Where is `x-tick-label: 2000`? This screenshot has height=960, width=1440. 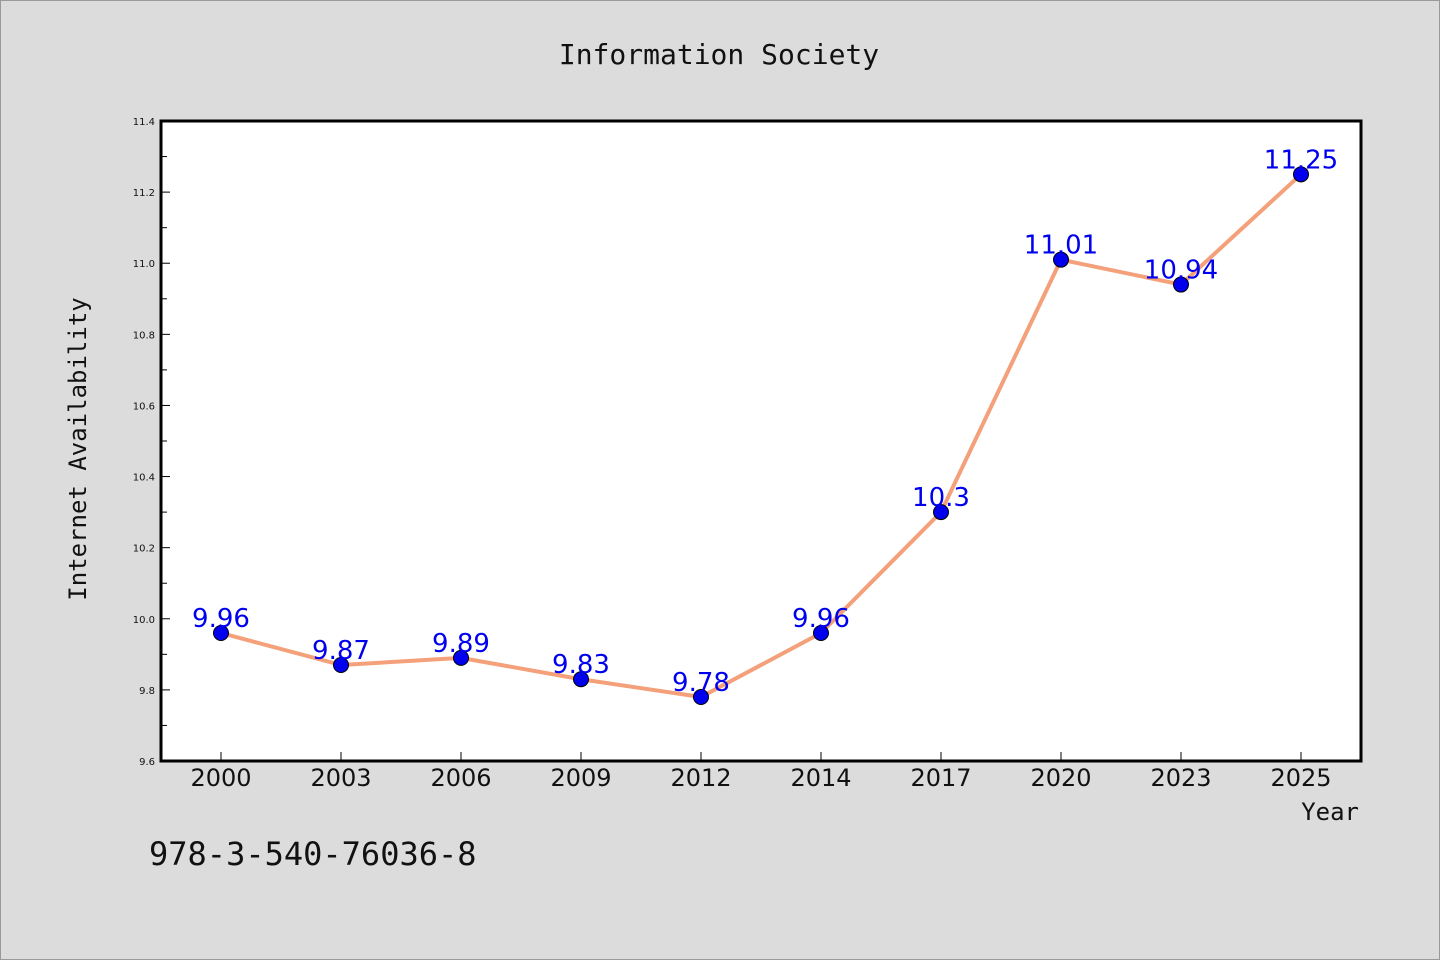
x-tick-label: 2000 is located at coordinates (220, 778).